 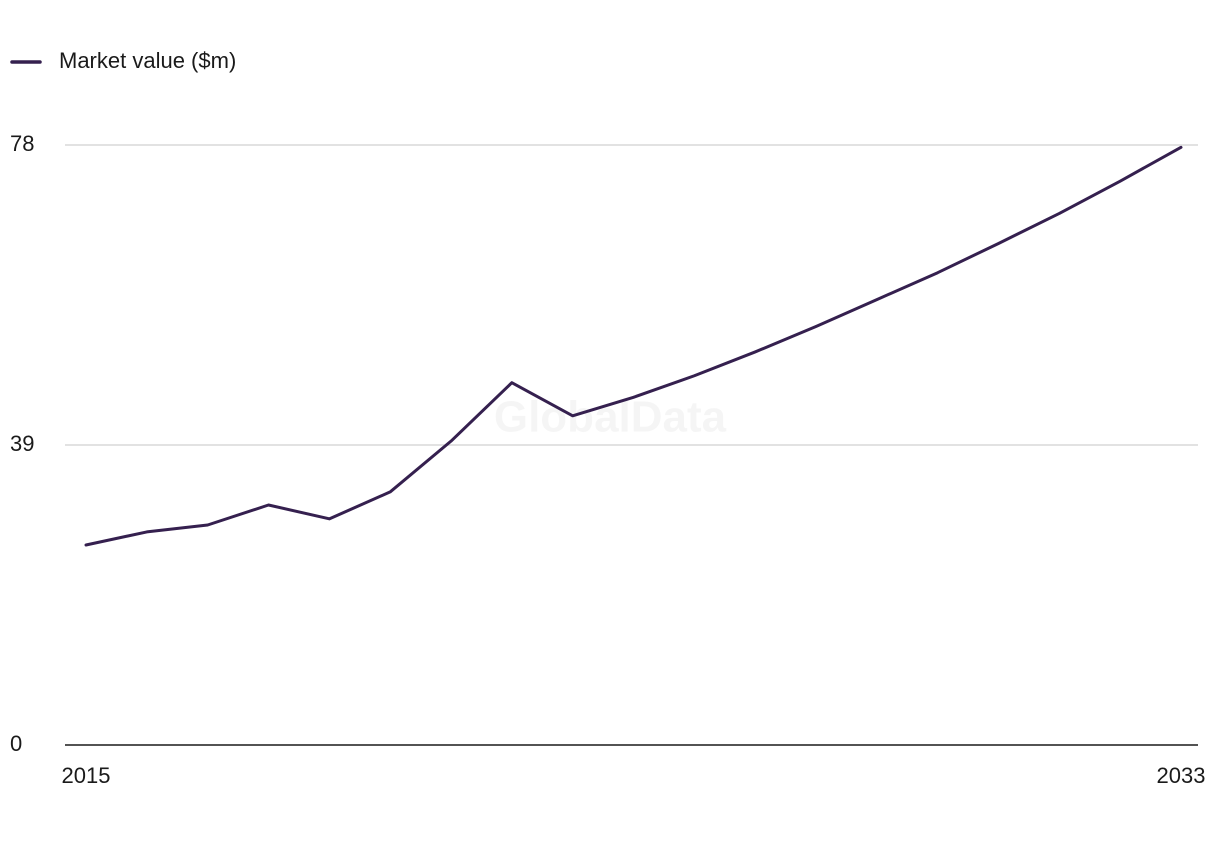 What do you see at coordinates (147, 60) in the screenshot?
I see `legend-label: Market value ($m)` at bounding box center [147, 60].